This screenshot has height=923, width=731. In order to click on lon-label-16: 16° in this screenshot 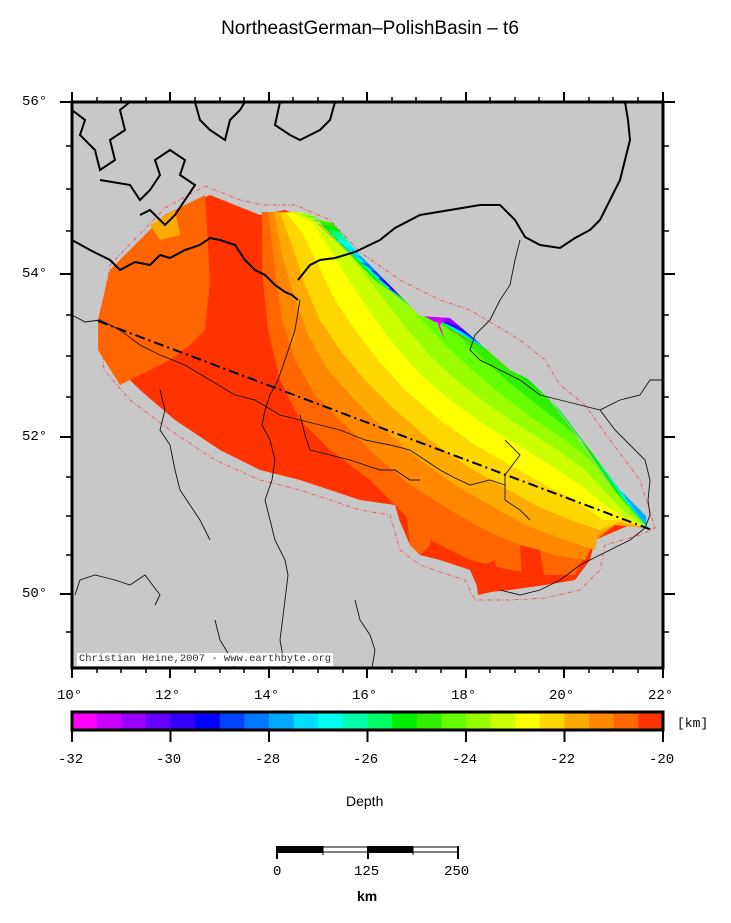, I will do `click(365, 696)`.